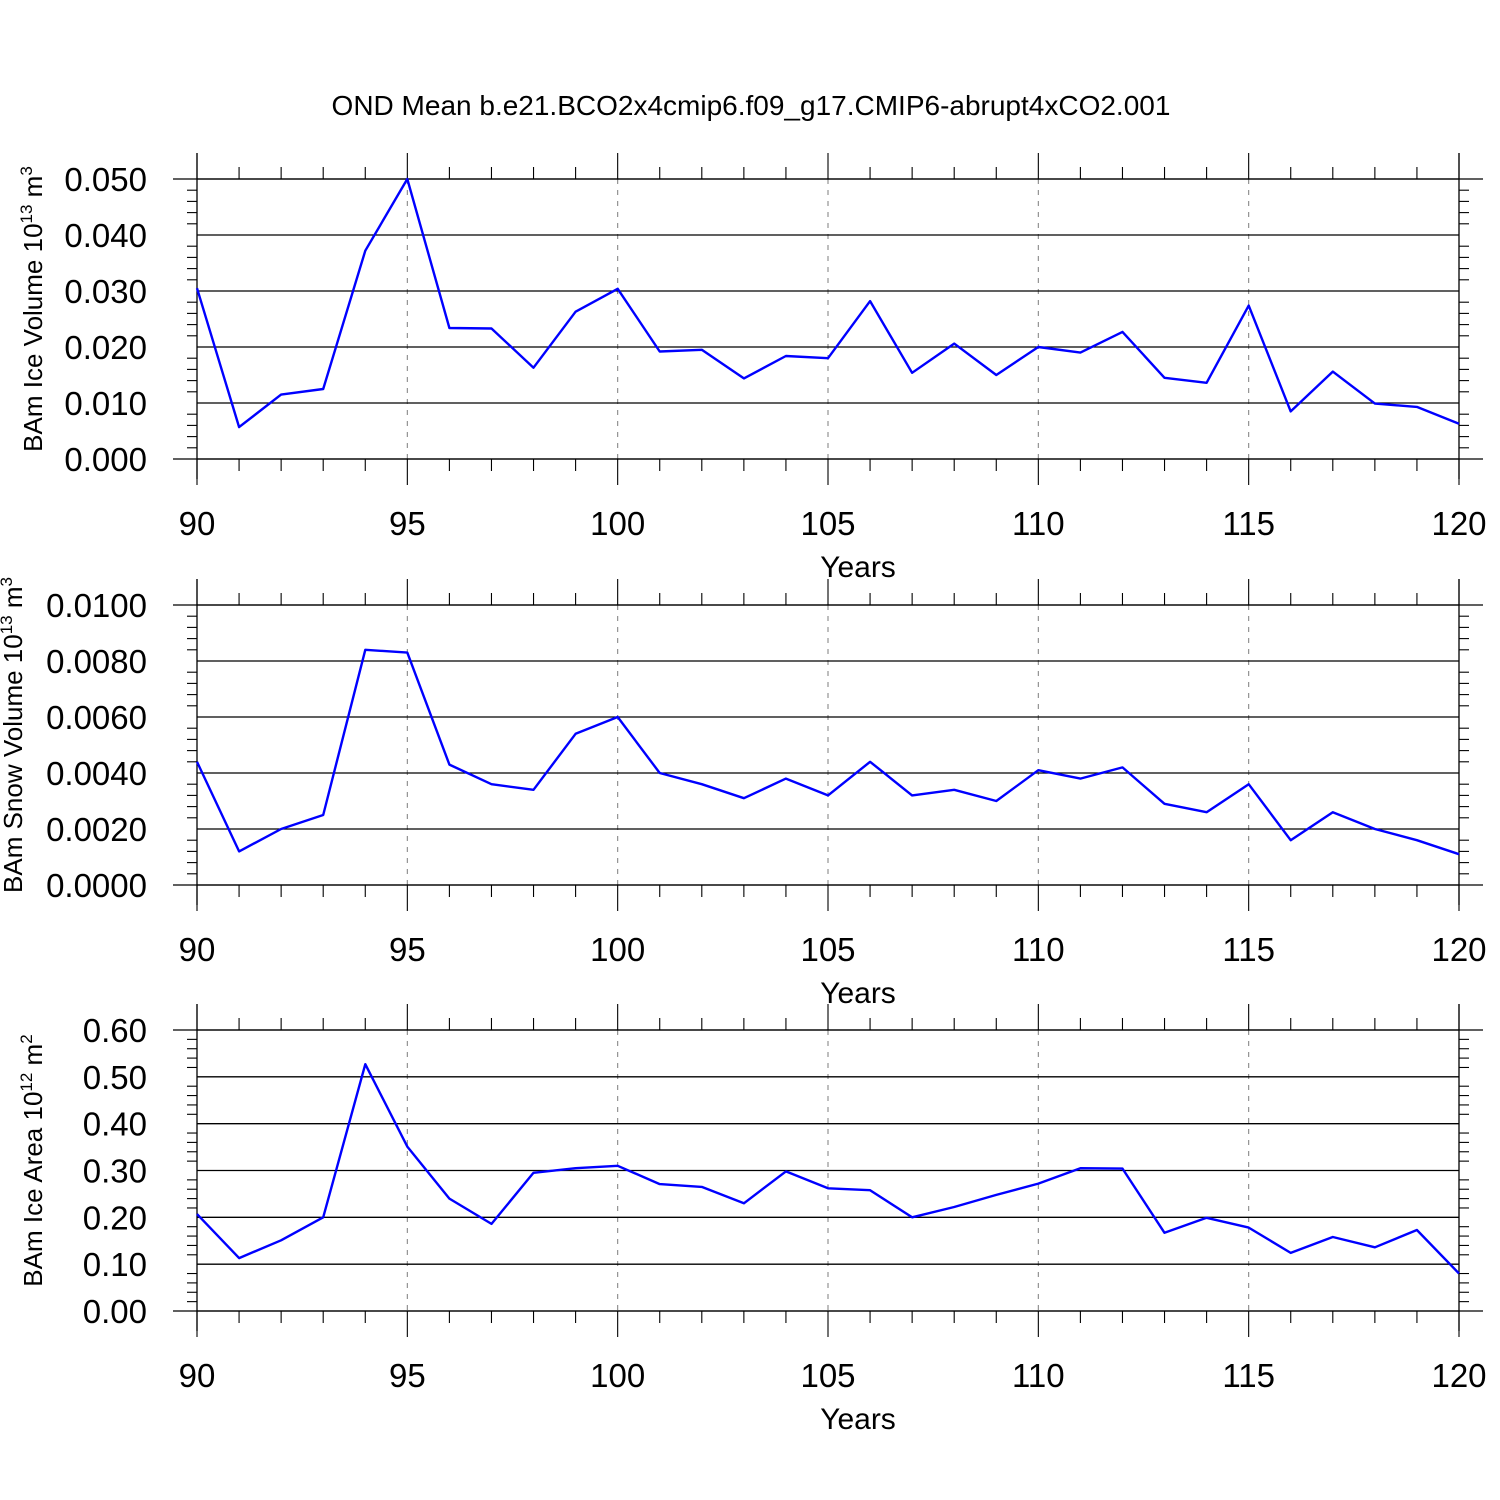 This screenshot has width=1500, height=1500. What do you see at coordinates (105, 459) in the screenshot?
I see `y-tick-label: 0.000` at bounding box center [105, 459].